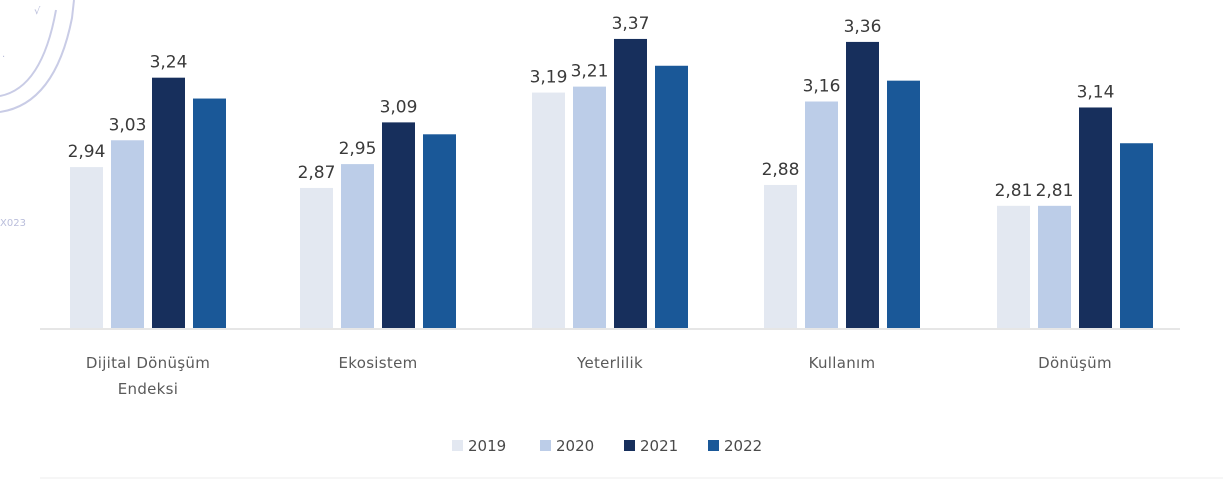 The width and height of the screenshot is (1223, 486). I want to click on category-label-4: Dönüşüm, so click(1075, 363).